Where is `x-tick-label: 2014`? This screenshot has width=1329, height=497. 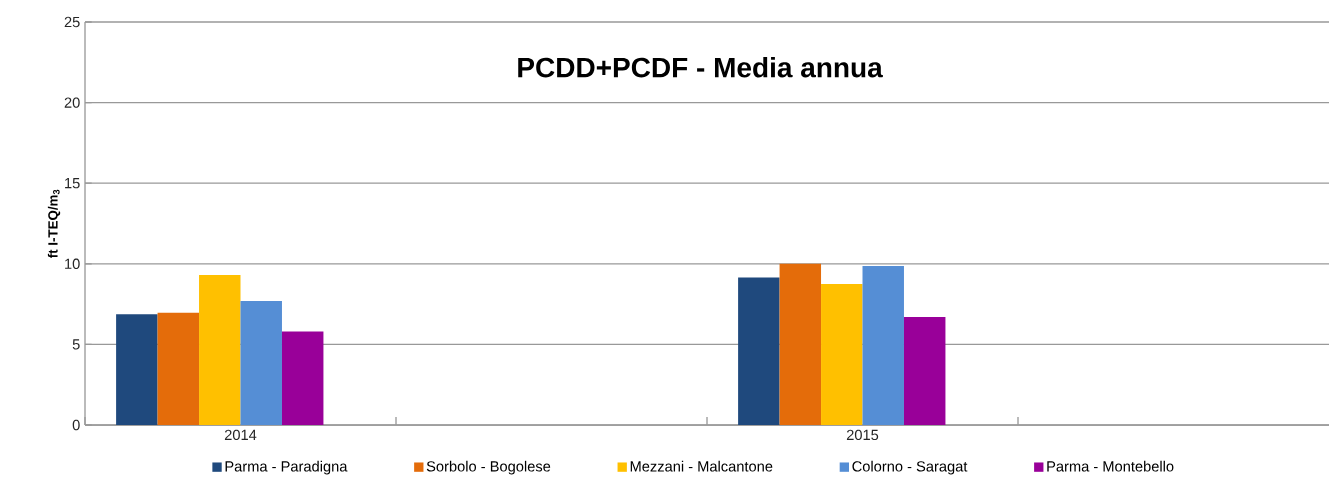 x-tick-label: 2014 is located at coordinates (240, 435).